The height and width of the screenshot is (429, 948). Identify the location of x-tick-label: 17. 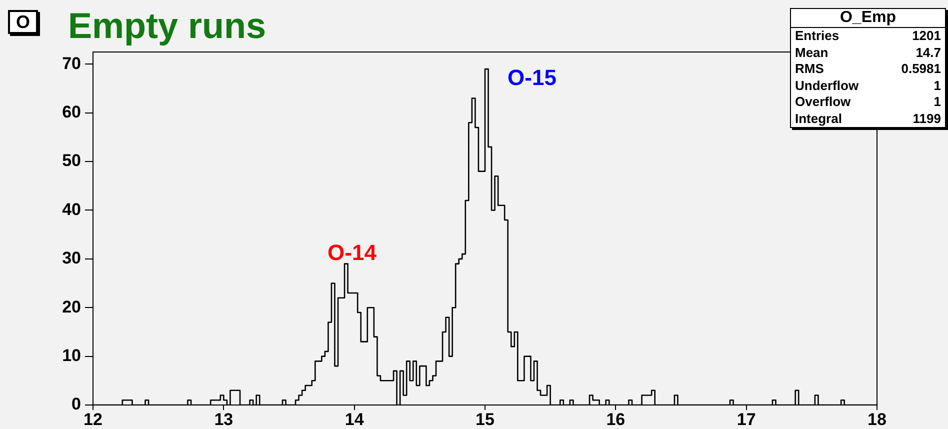
(746, 419).